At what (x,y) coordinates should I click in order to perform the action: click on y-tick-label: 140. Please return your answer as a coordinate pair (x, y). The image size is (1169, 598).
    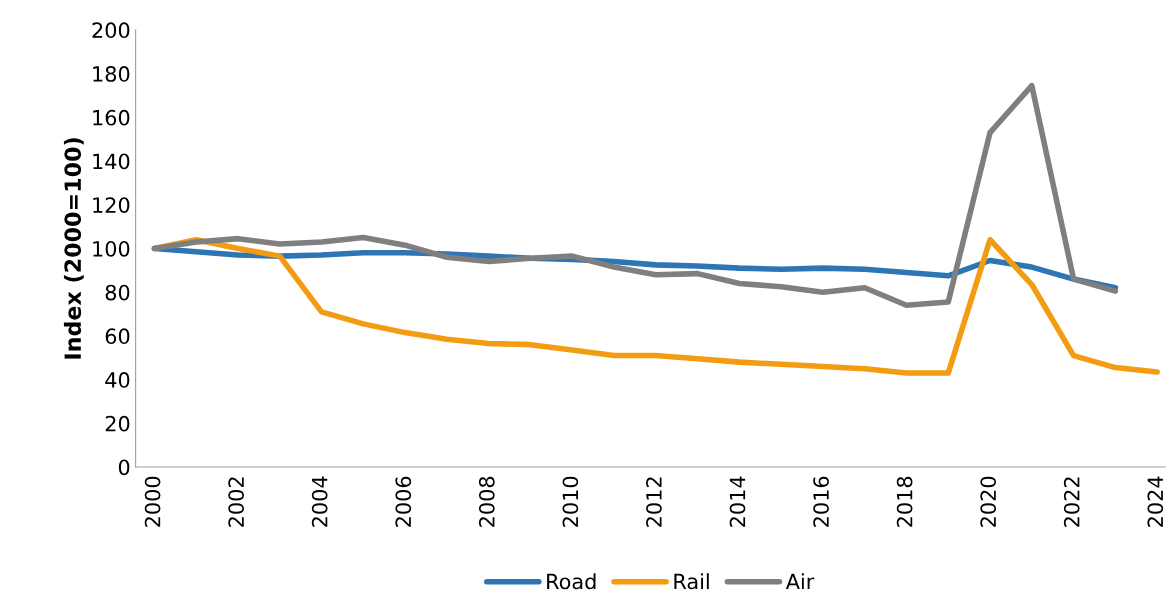
    Looking at the image, I should click on (111, 161).